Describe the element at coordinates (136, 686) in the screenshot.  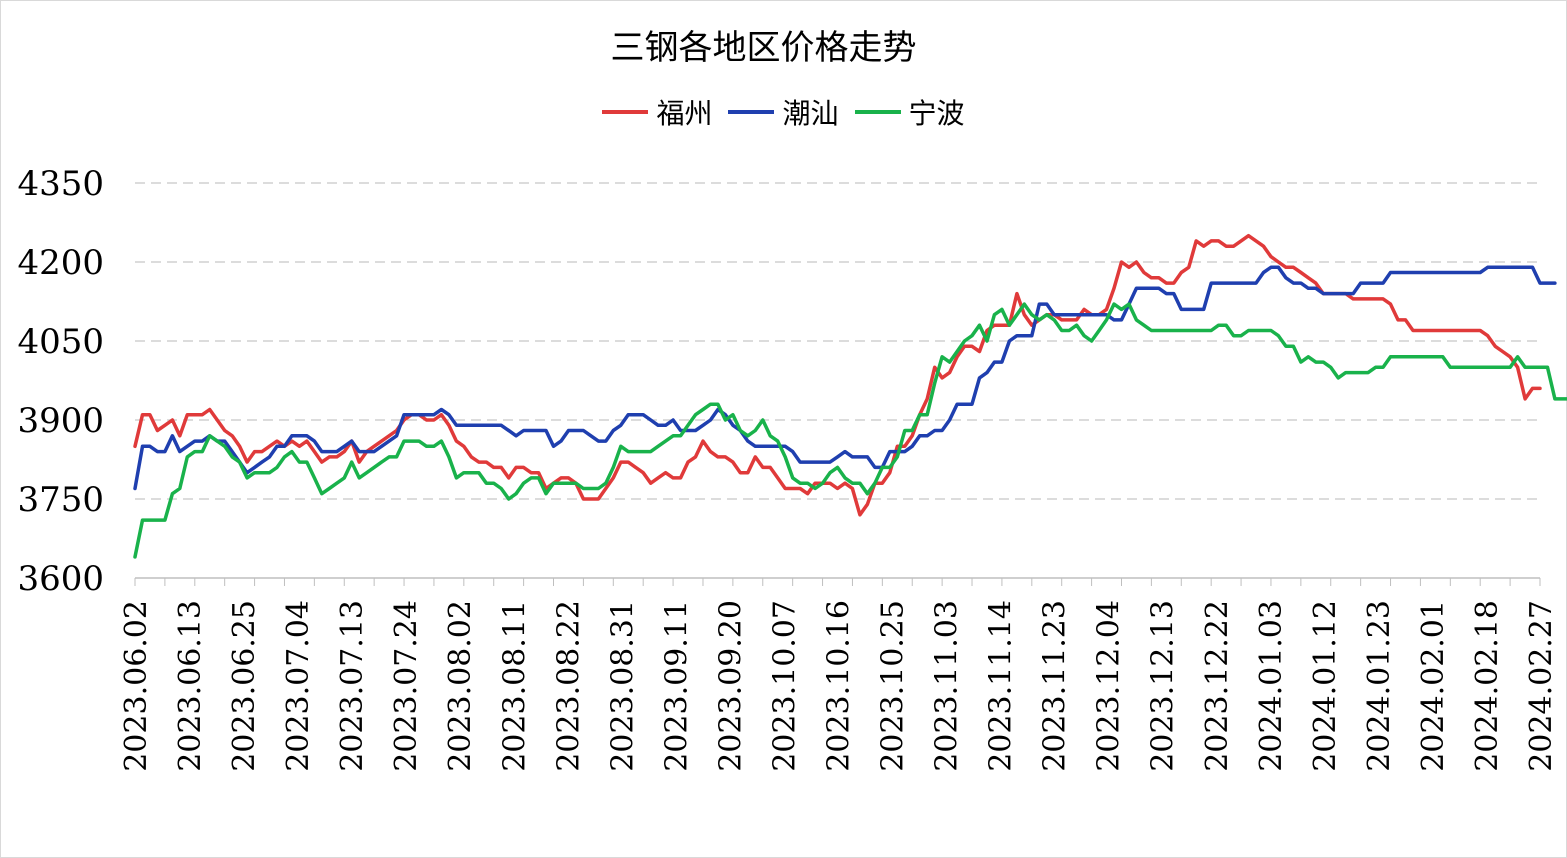
I see `x-tick-label: 2023.06.02` at that location.